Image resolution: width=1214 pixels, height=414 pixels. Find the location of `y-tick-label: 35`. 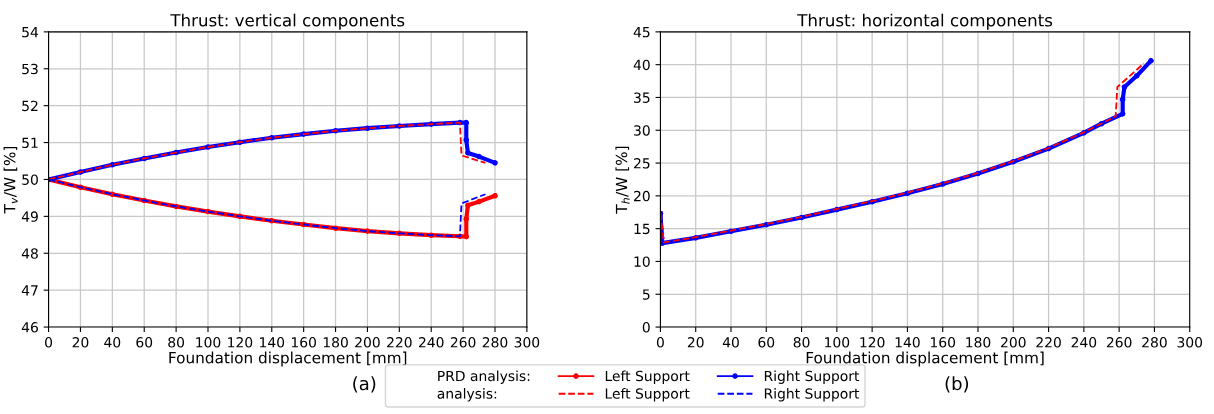

y-tick-label: 35 is located at coordinates (642, 97).